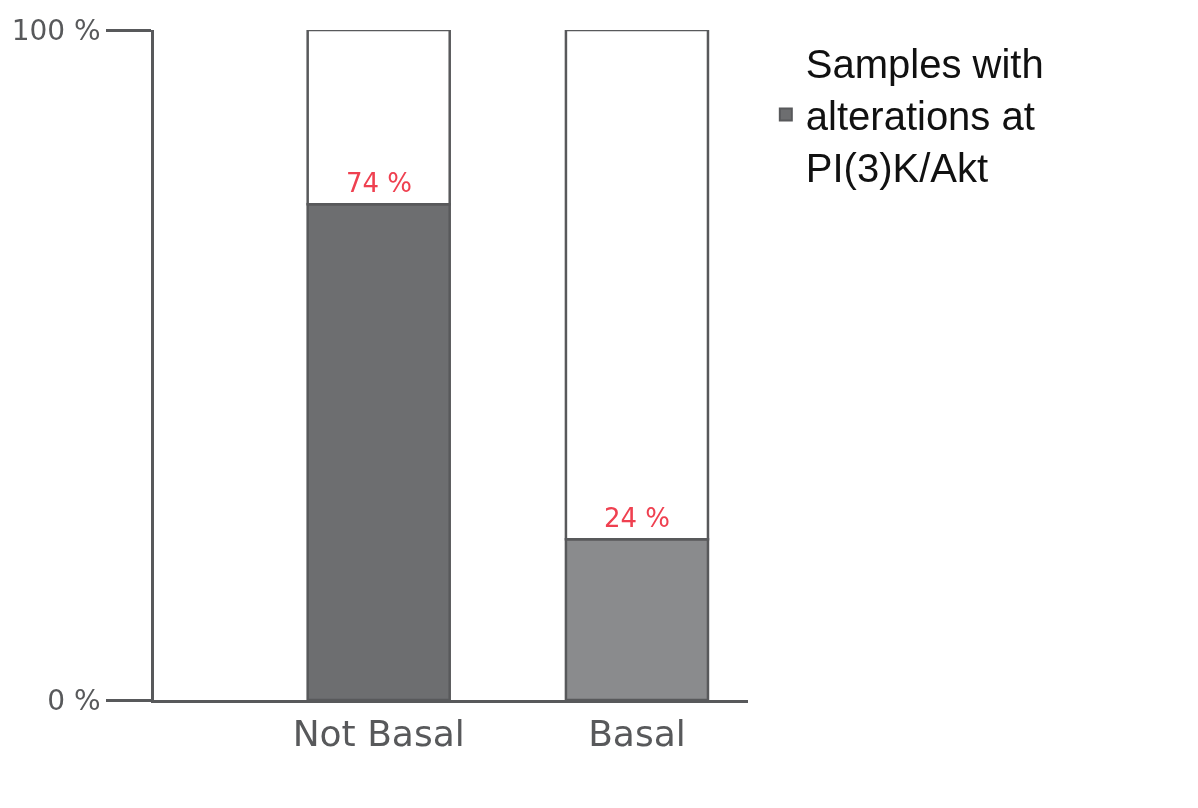 This screenshot has height=808, width=1198. What do you see at coordinates (637, 518) in the screenshot?
I see `data-label: 24 %` at bounding box center [637, 518].